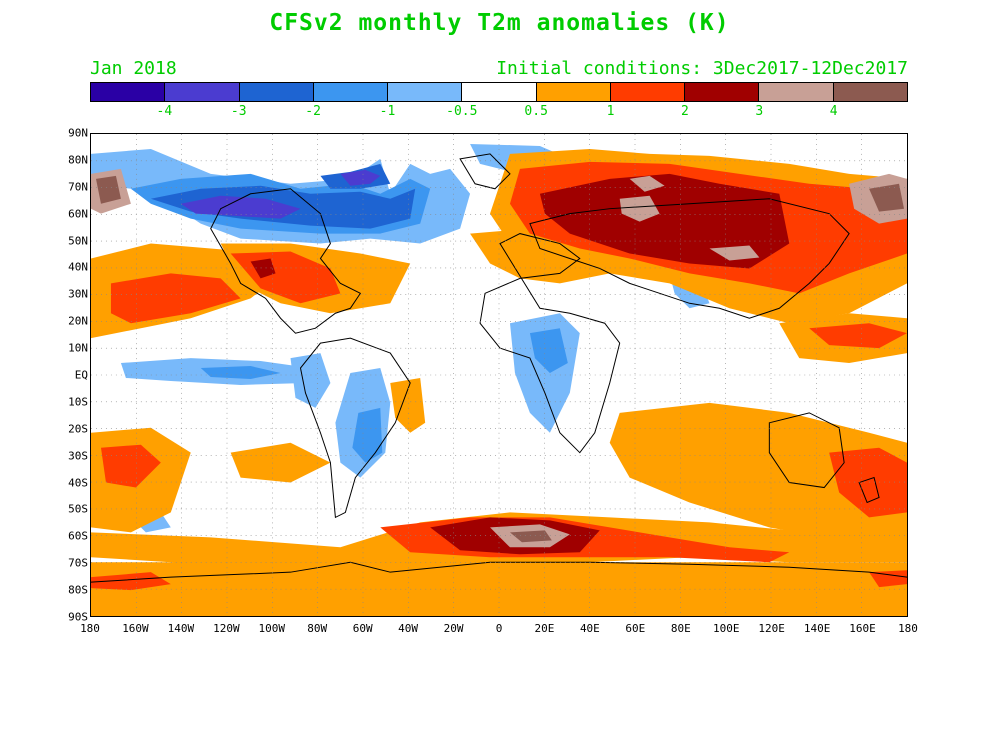  I want to click on chart-title: CFSv2 monthly T2m anomalies (K), so click(499, 23).